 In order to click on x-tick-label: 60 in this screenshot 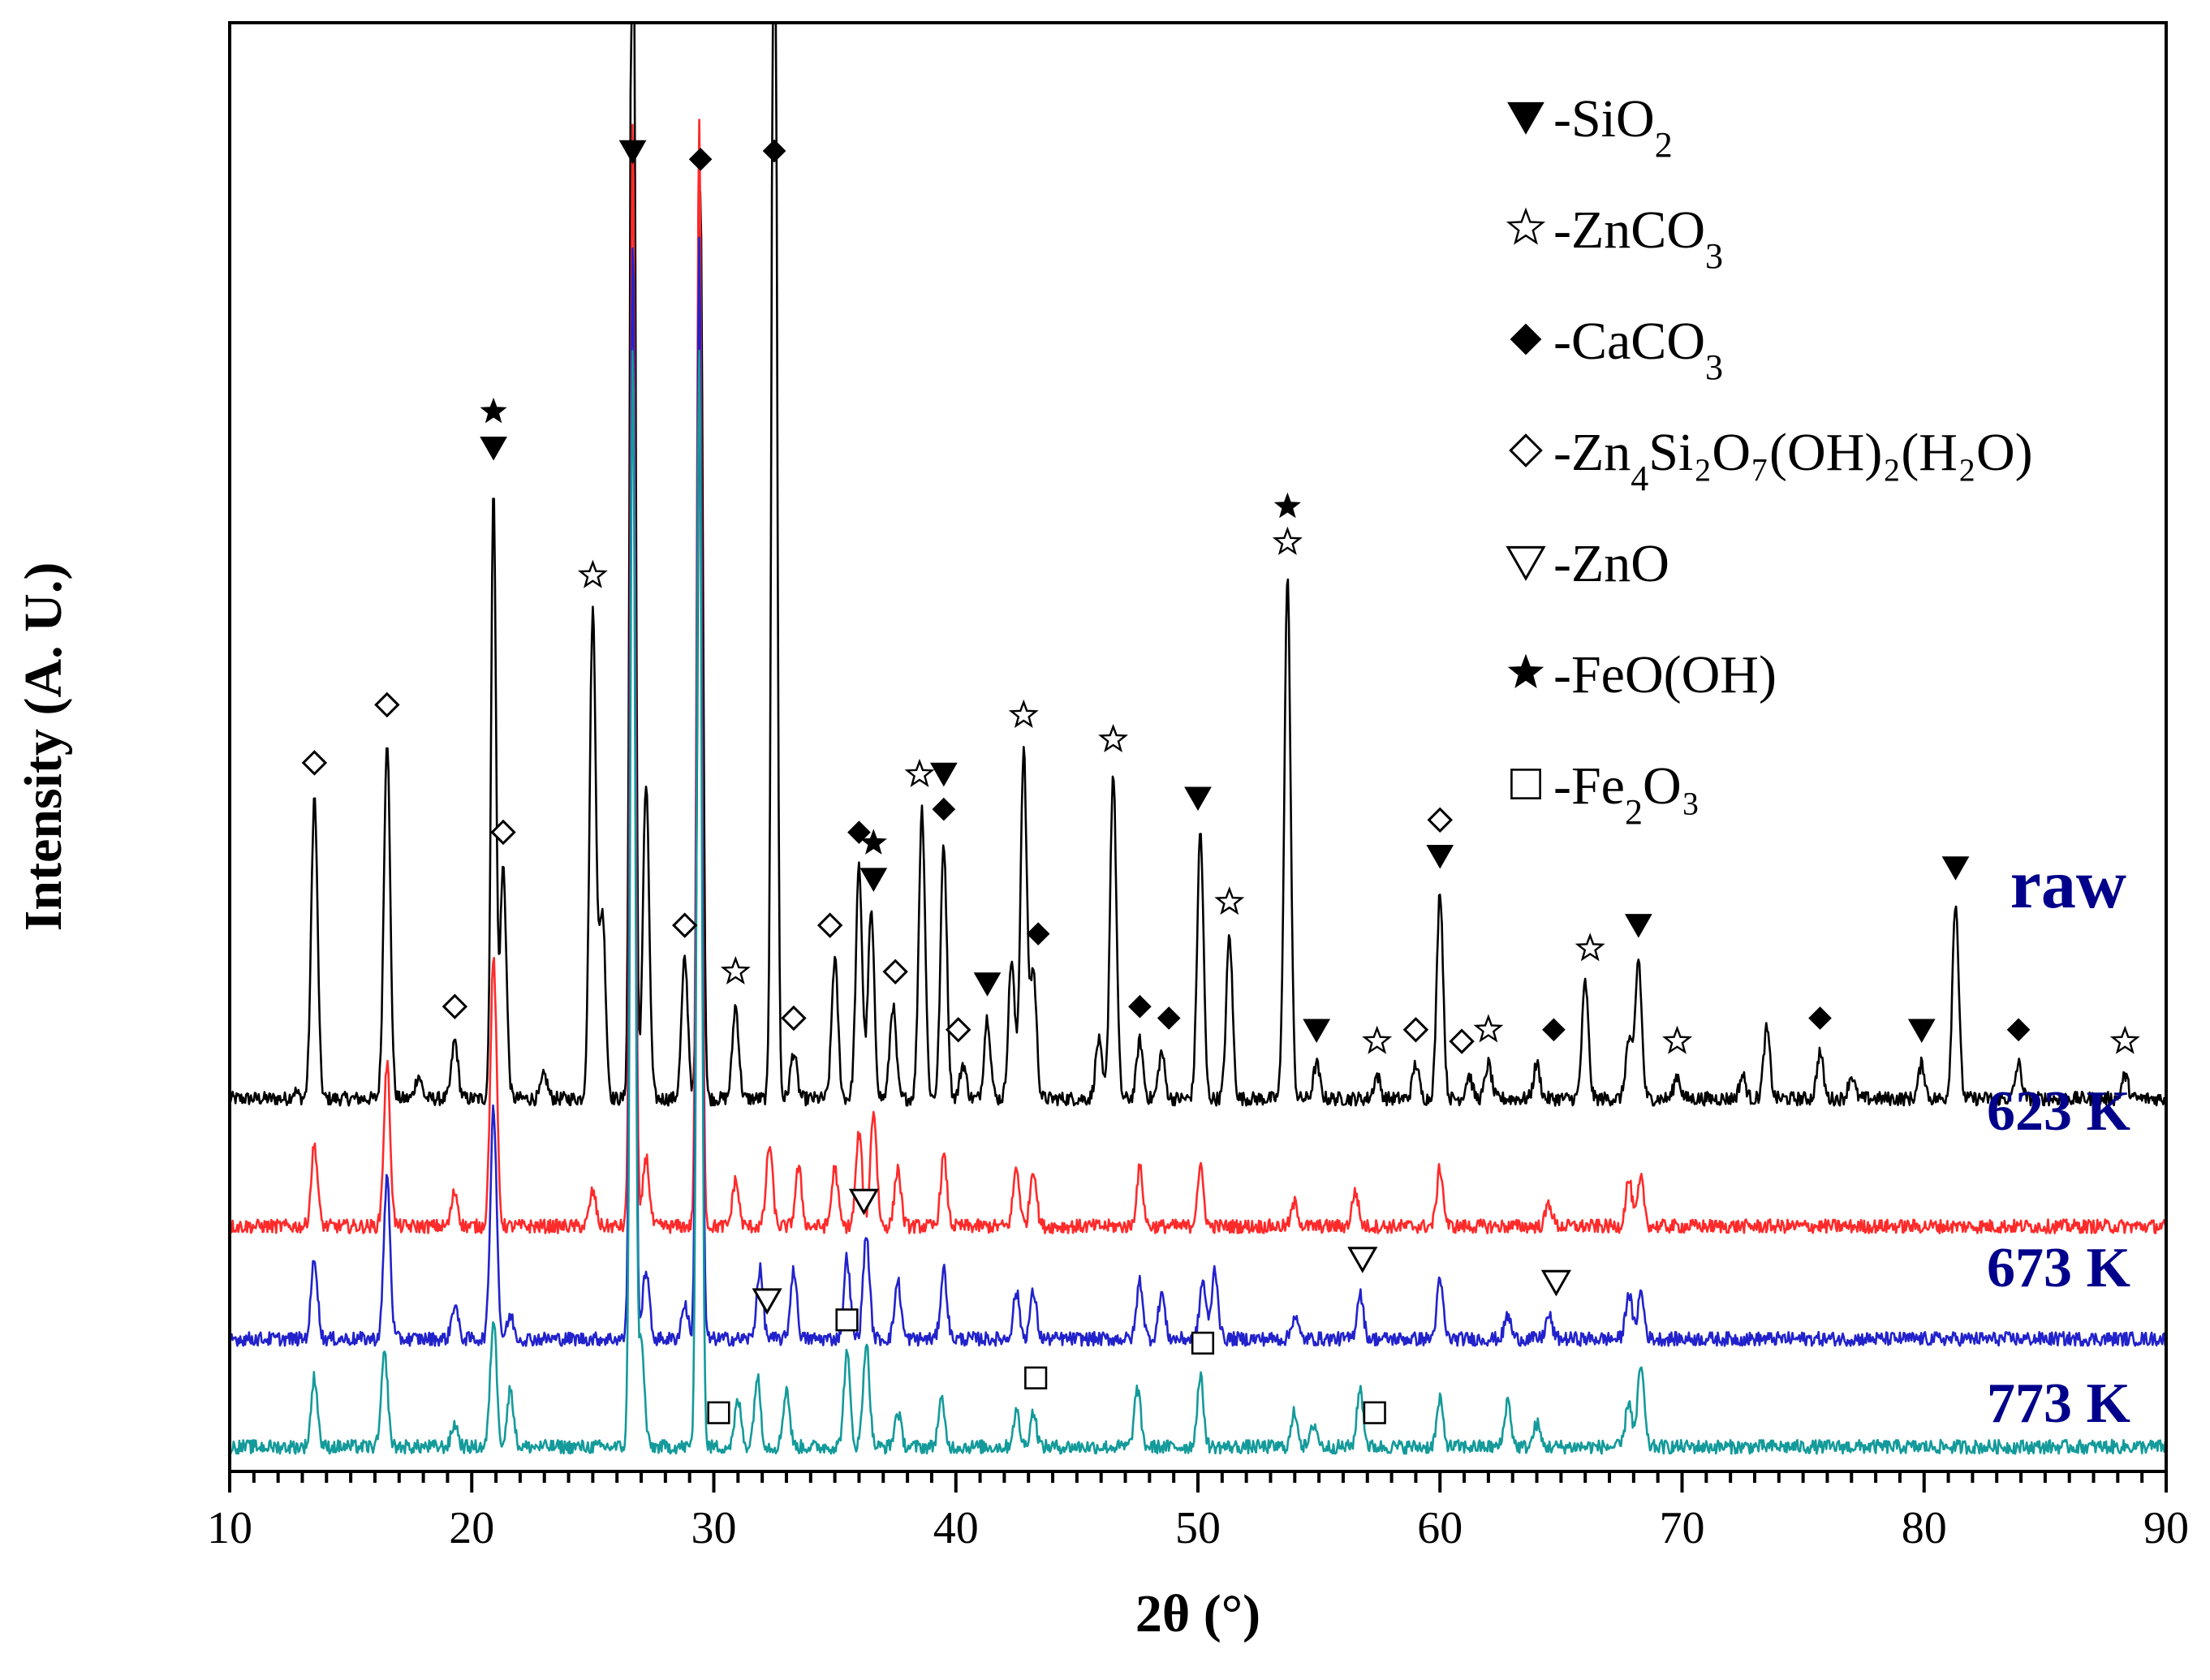, I will do `click(1440, 1528)`.